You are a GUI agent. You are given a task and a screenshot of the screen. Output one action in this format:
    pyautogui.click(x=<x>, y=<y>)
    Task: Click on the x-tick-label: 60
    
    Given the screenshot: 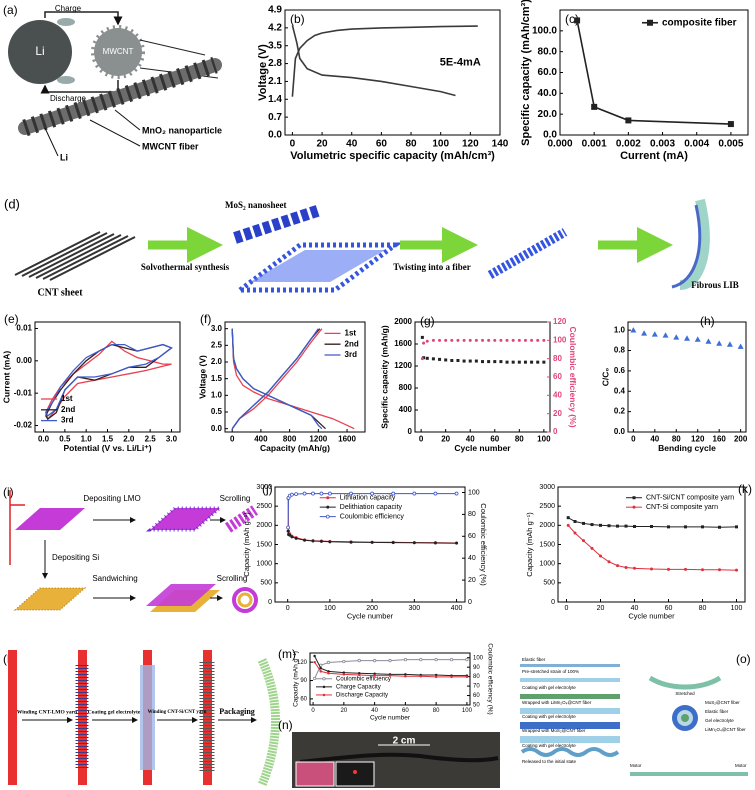 What is the action you would take?
    pyautogui.click(x=494, y=438)
    